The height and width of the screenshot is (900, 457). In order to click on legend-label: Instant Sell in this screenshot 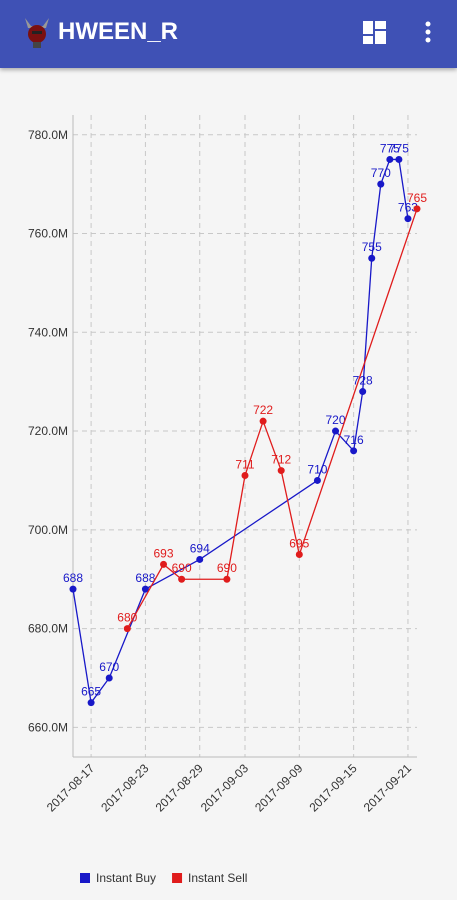, I will do `click(217, 878)`.